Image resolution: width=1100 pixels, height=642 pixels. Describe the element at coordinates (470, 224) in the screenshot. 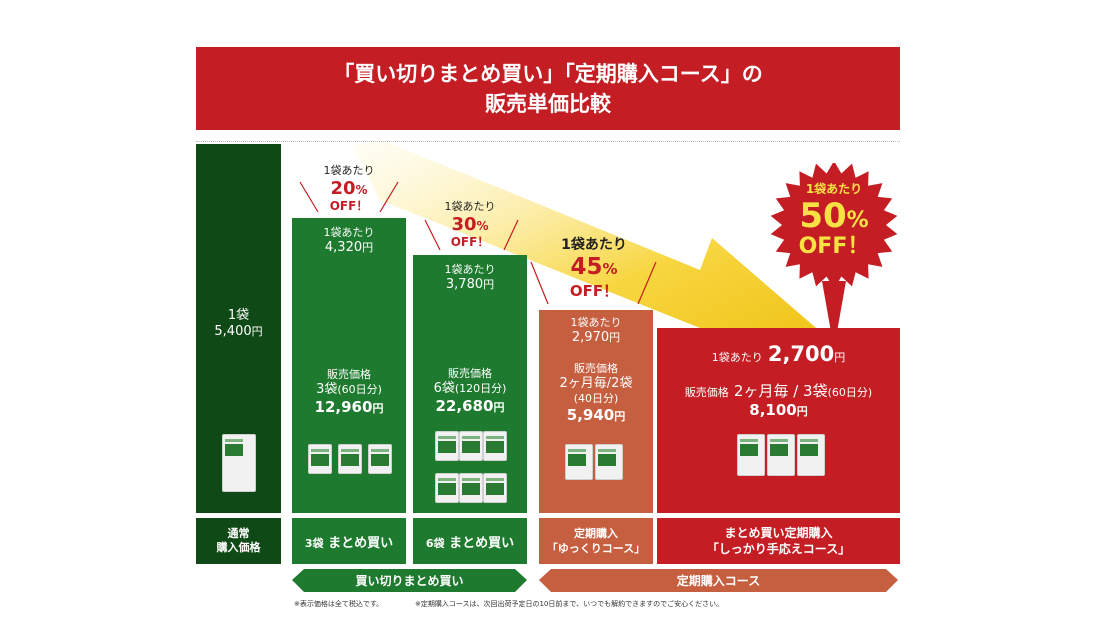

I see `off-badge-30: 1袋あたり 30% OFF！` at that location.